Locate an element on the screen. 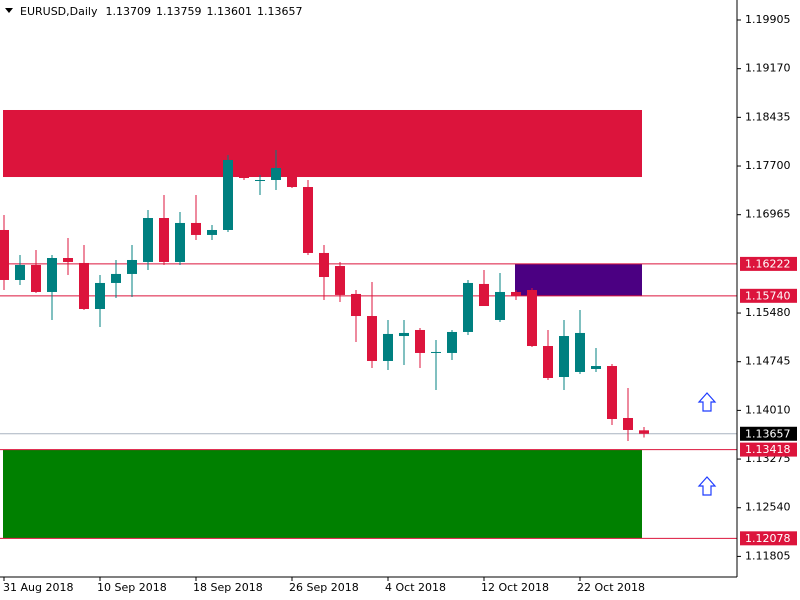  level-label: 1.13657 is located at coordinates (768, 433).